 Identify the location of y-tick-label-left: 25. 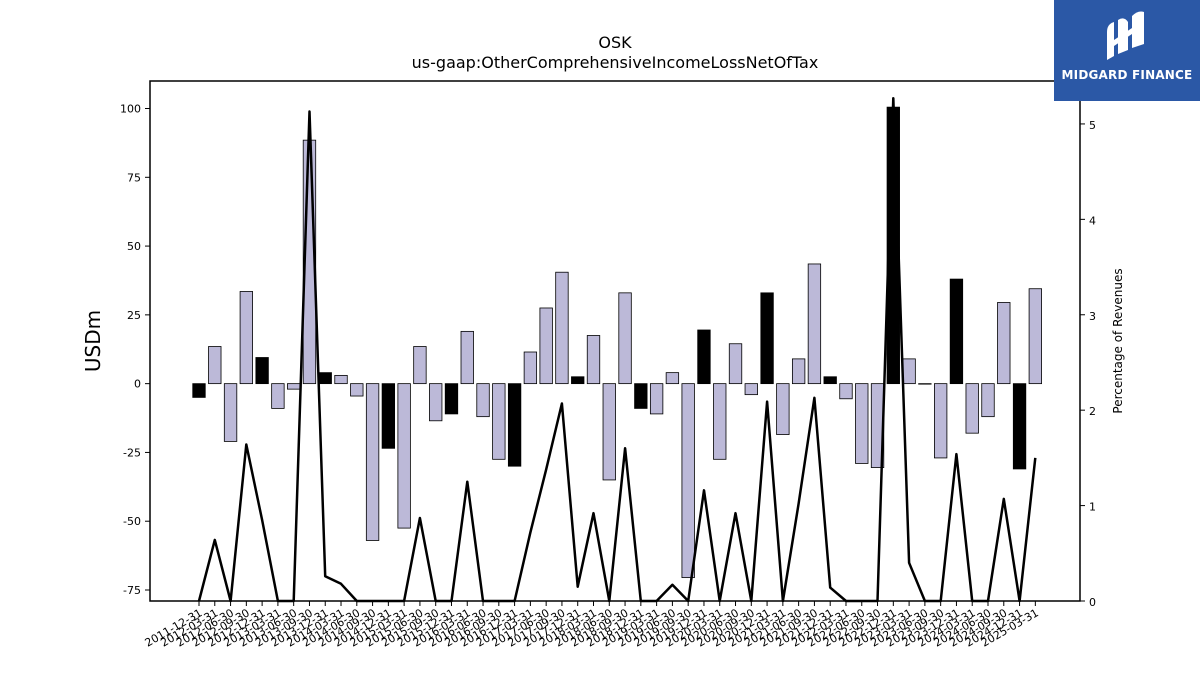
(134, 315).